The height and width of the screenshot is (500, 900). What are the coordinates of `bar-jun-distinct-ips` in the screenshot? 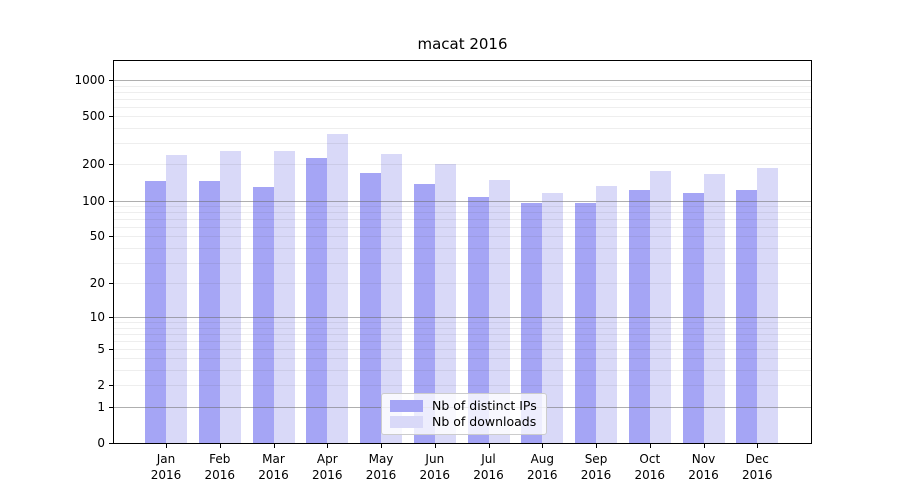 It's located at (424, 313).